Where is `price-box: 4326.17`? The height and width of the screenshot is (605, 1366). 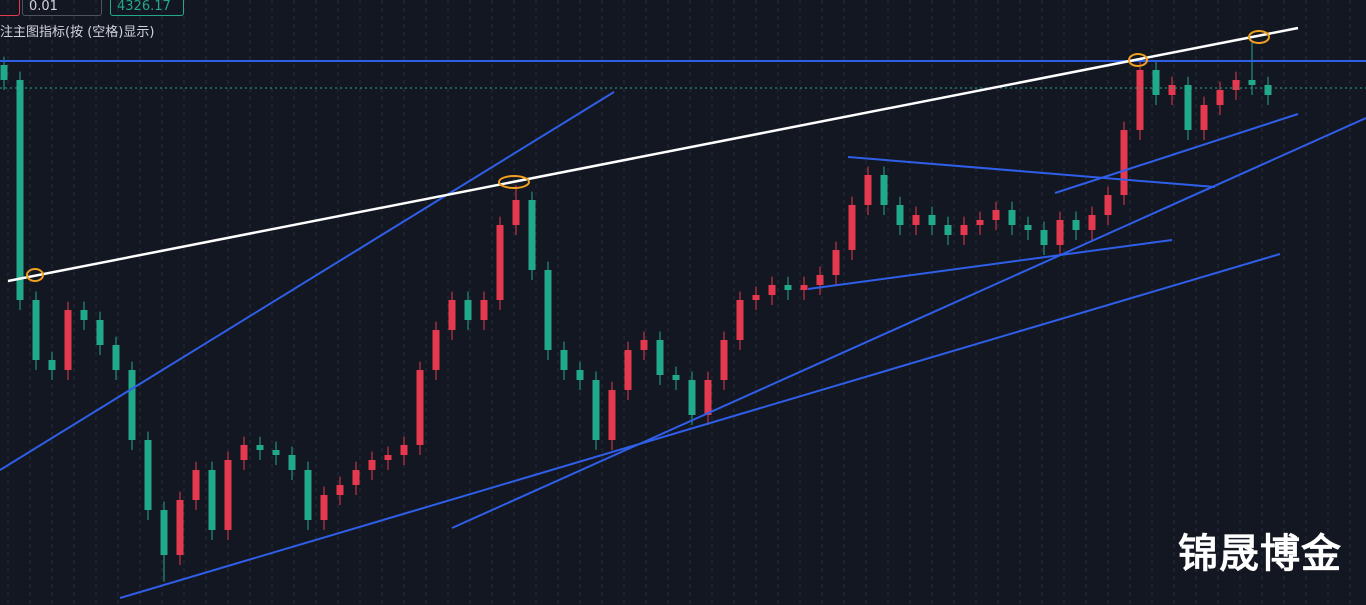
price-box: 4326.17 is located at coordinates (147, 8).